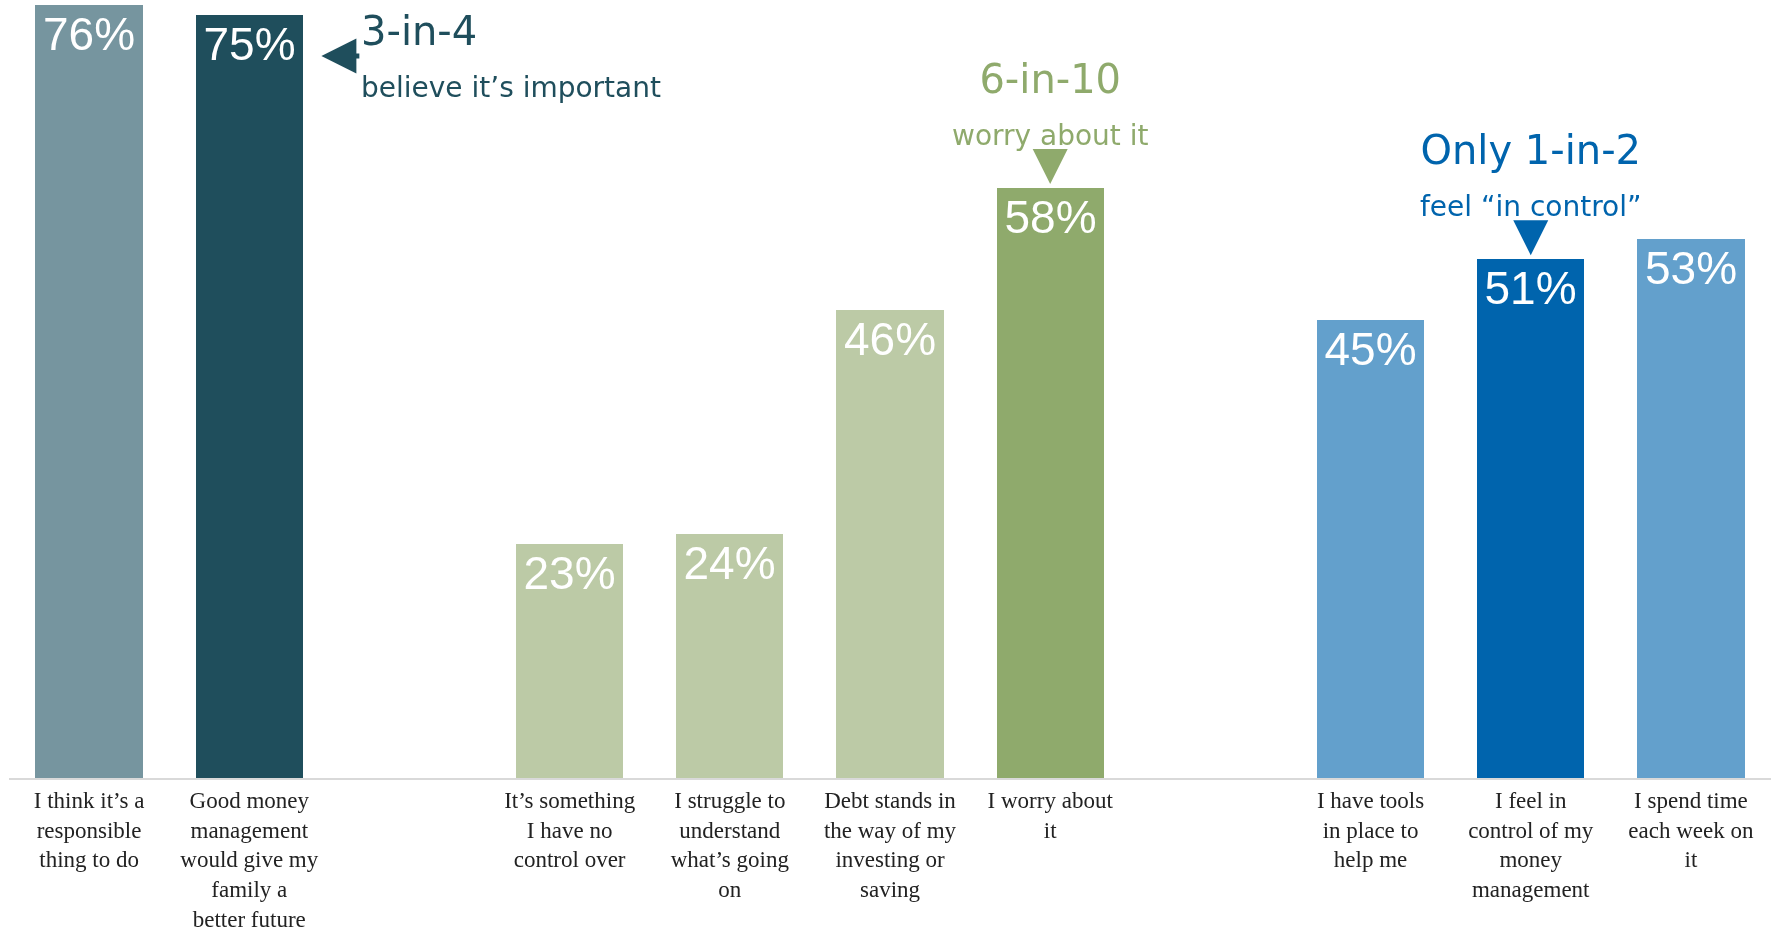 This screenshot has width=1785, height=935. I want to click on x-tick-label: I have tools in place to help me, so click(1370, 830).